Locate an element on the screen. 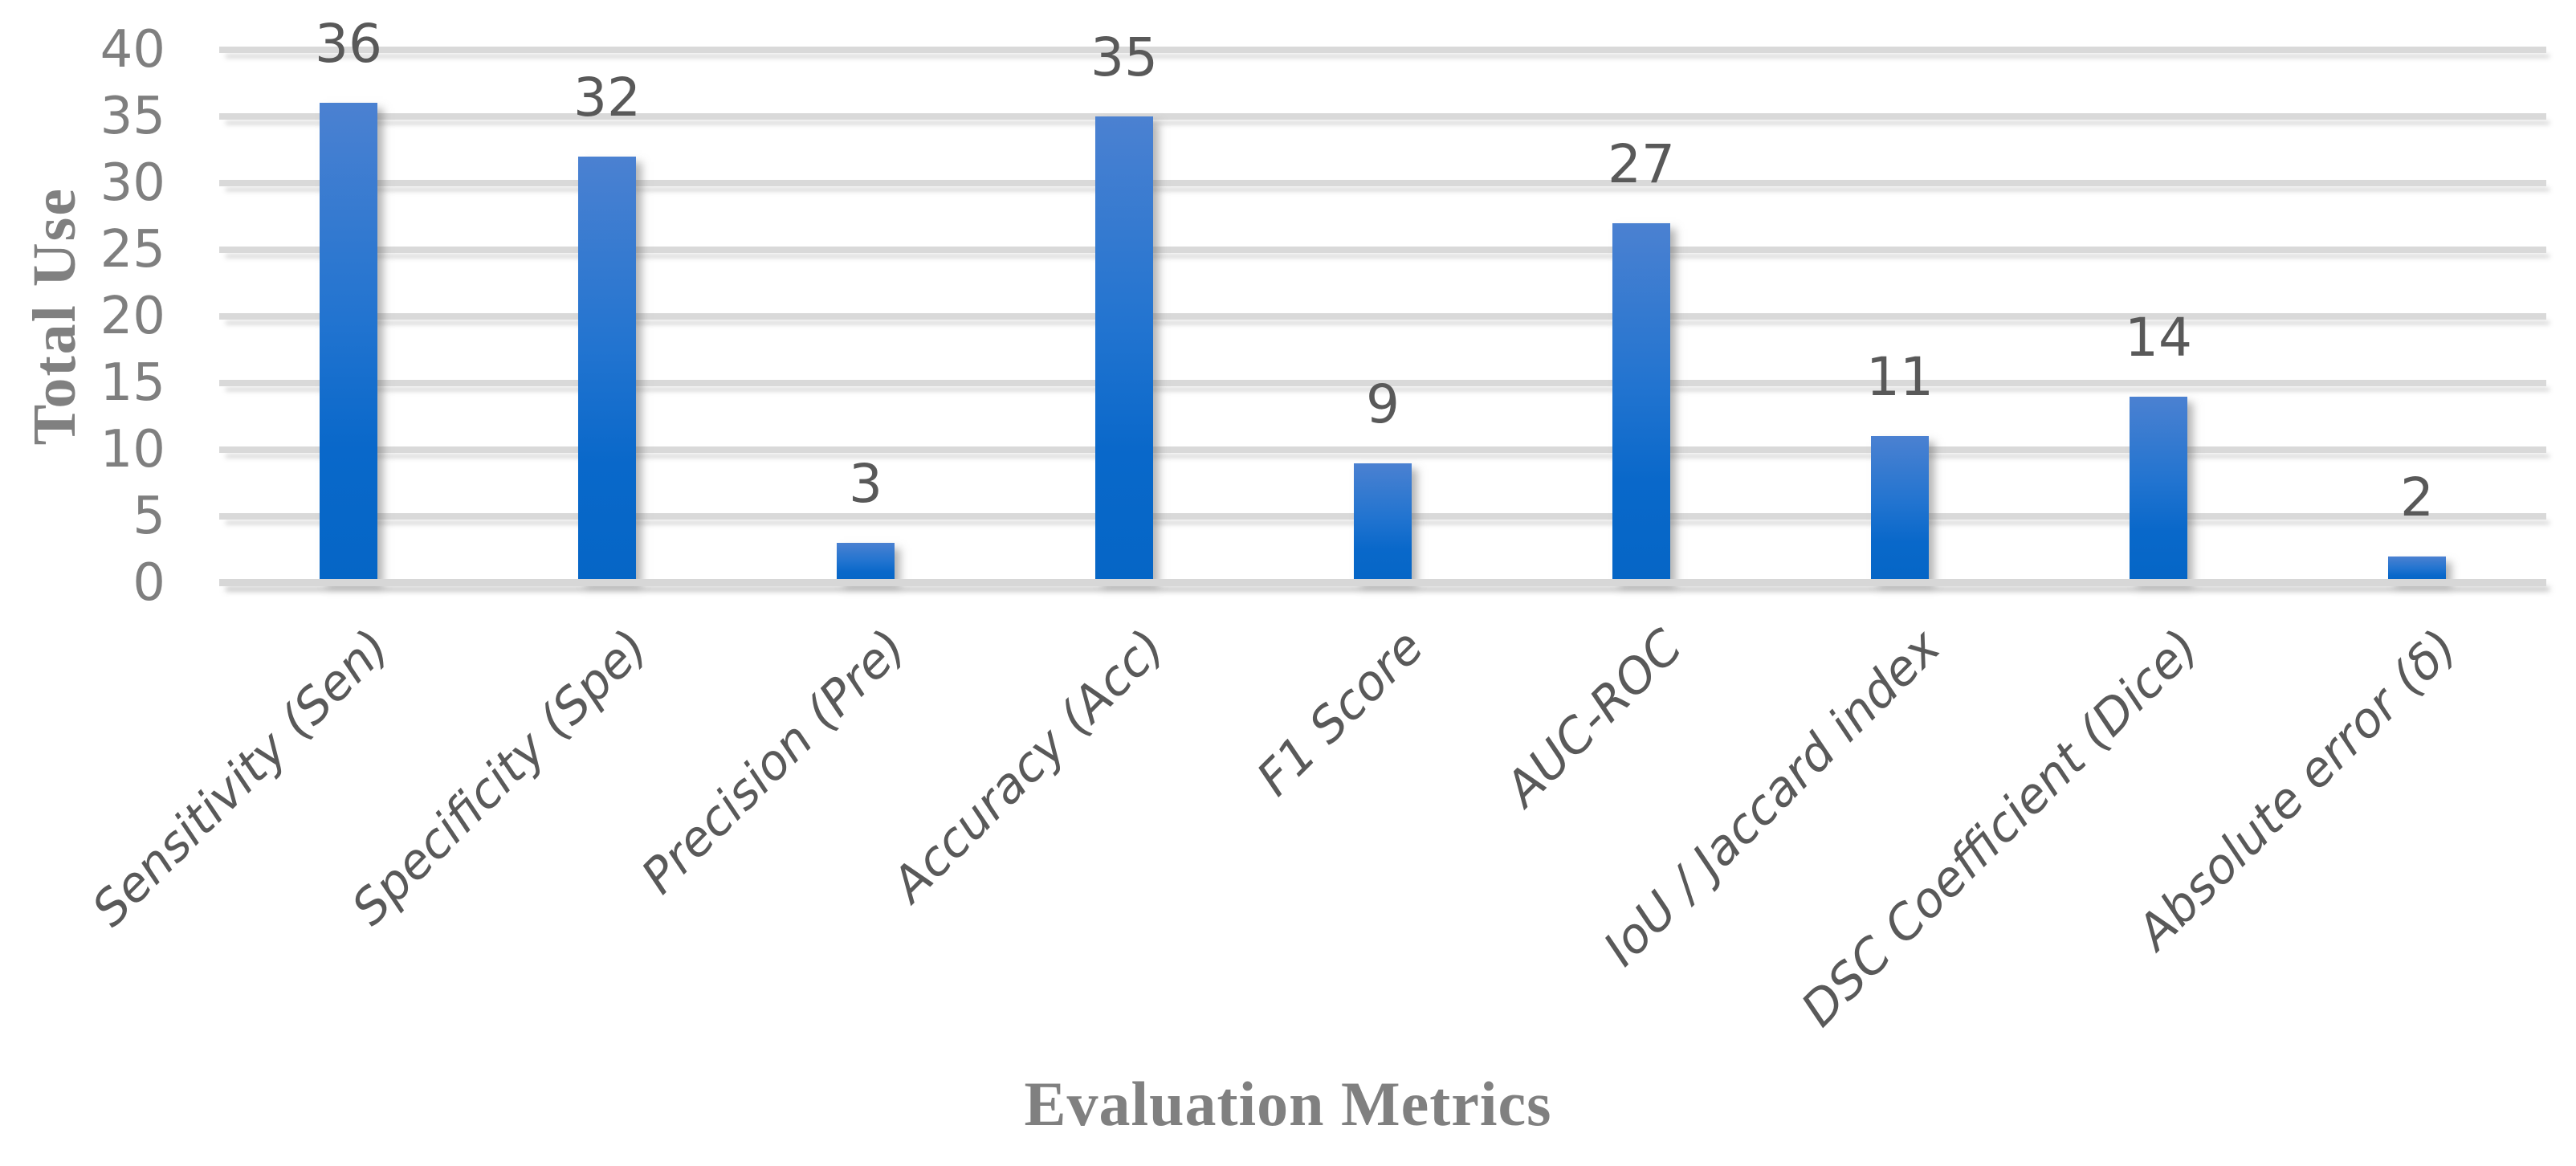 This screenshot has width=2576, height=1166. bar-value-label: 36 is located at coordinates (348, 44).